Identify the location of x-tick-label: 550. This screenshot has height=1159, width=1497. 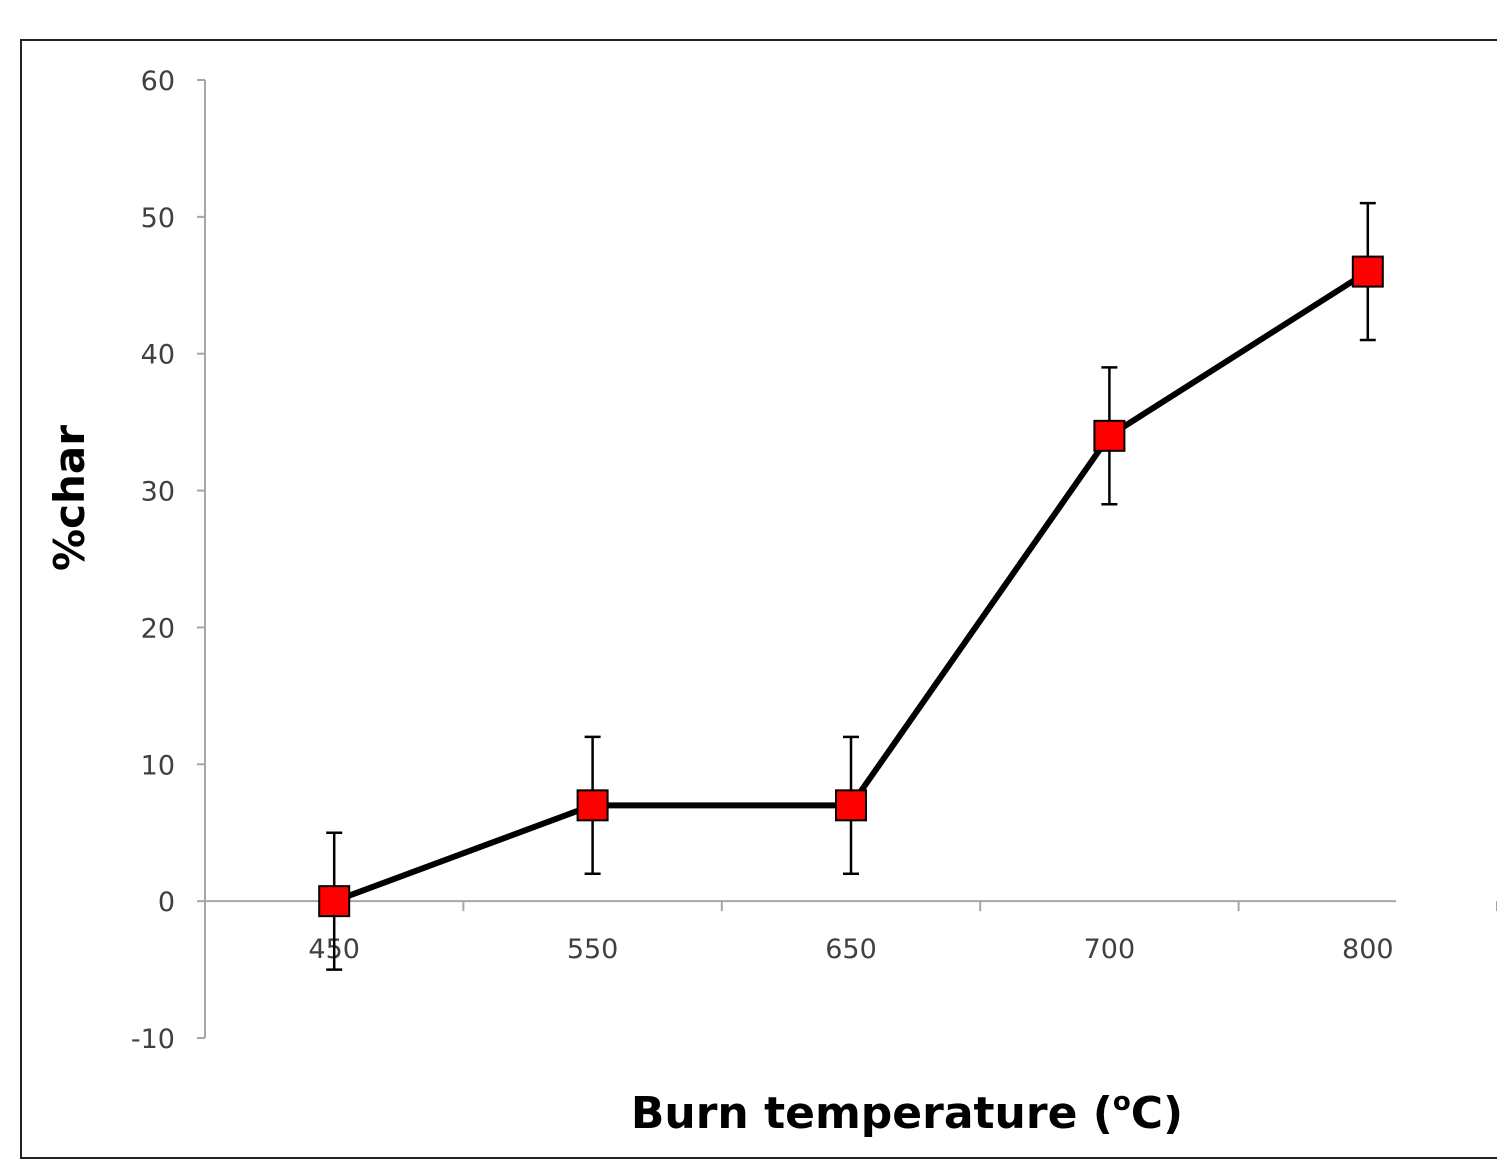
(593, 949).